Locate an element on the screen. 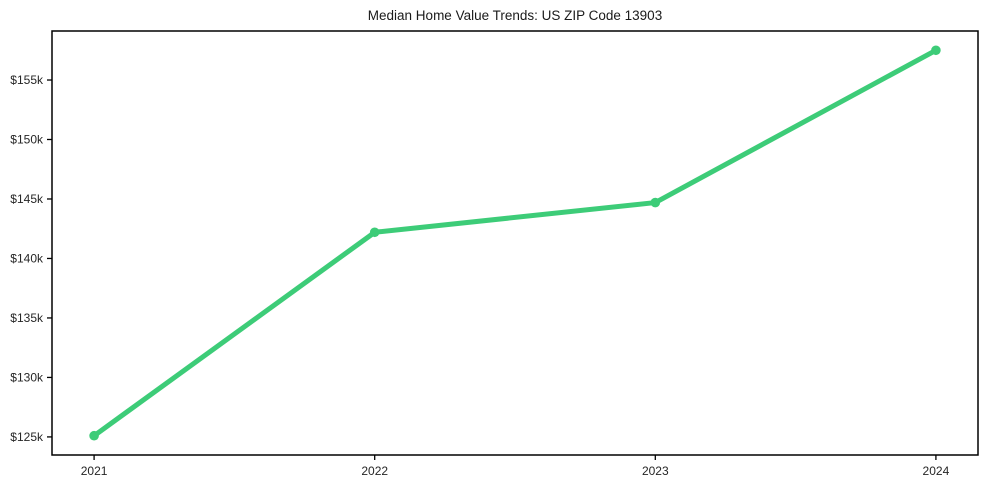 The width and height of the screenshot is (990, 490). x-axis-tick-label: 2023 is located at coordinates (655, 471).